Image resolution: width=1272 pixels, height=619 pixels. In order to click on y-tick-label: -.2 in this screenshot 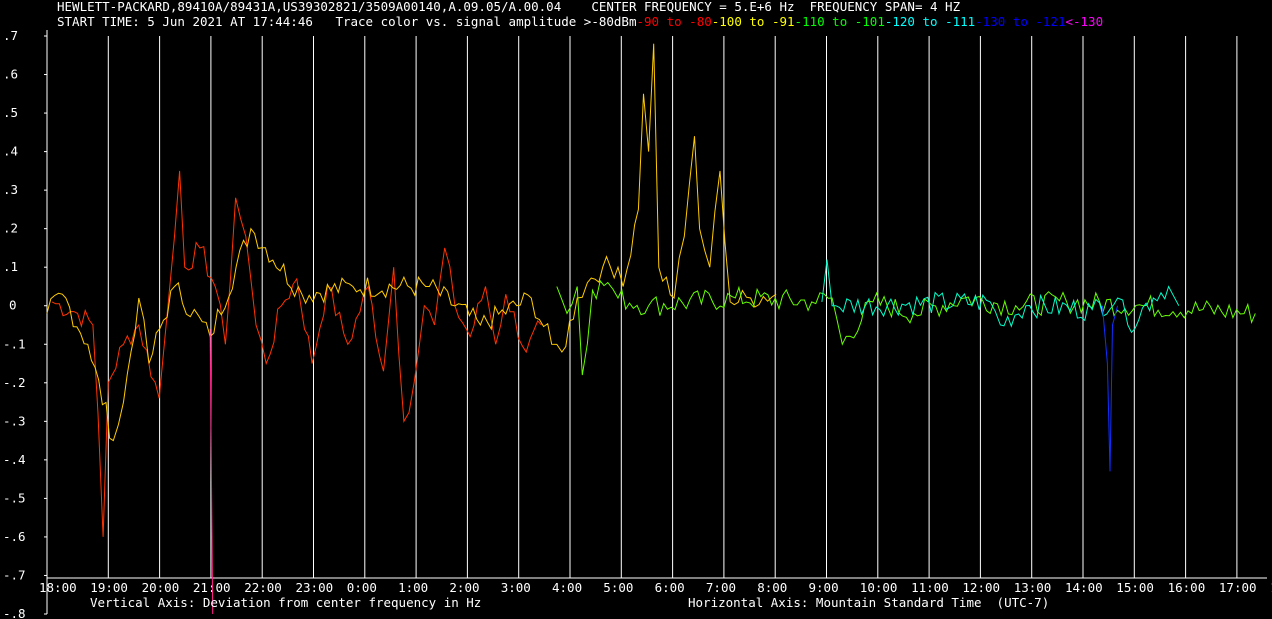, I will do `click(14, 382)`.